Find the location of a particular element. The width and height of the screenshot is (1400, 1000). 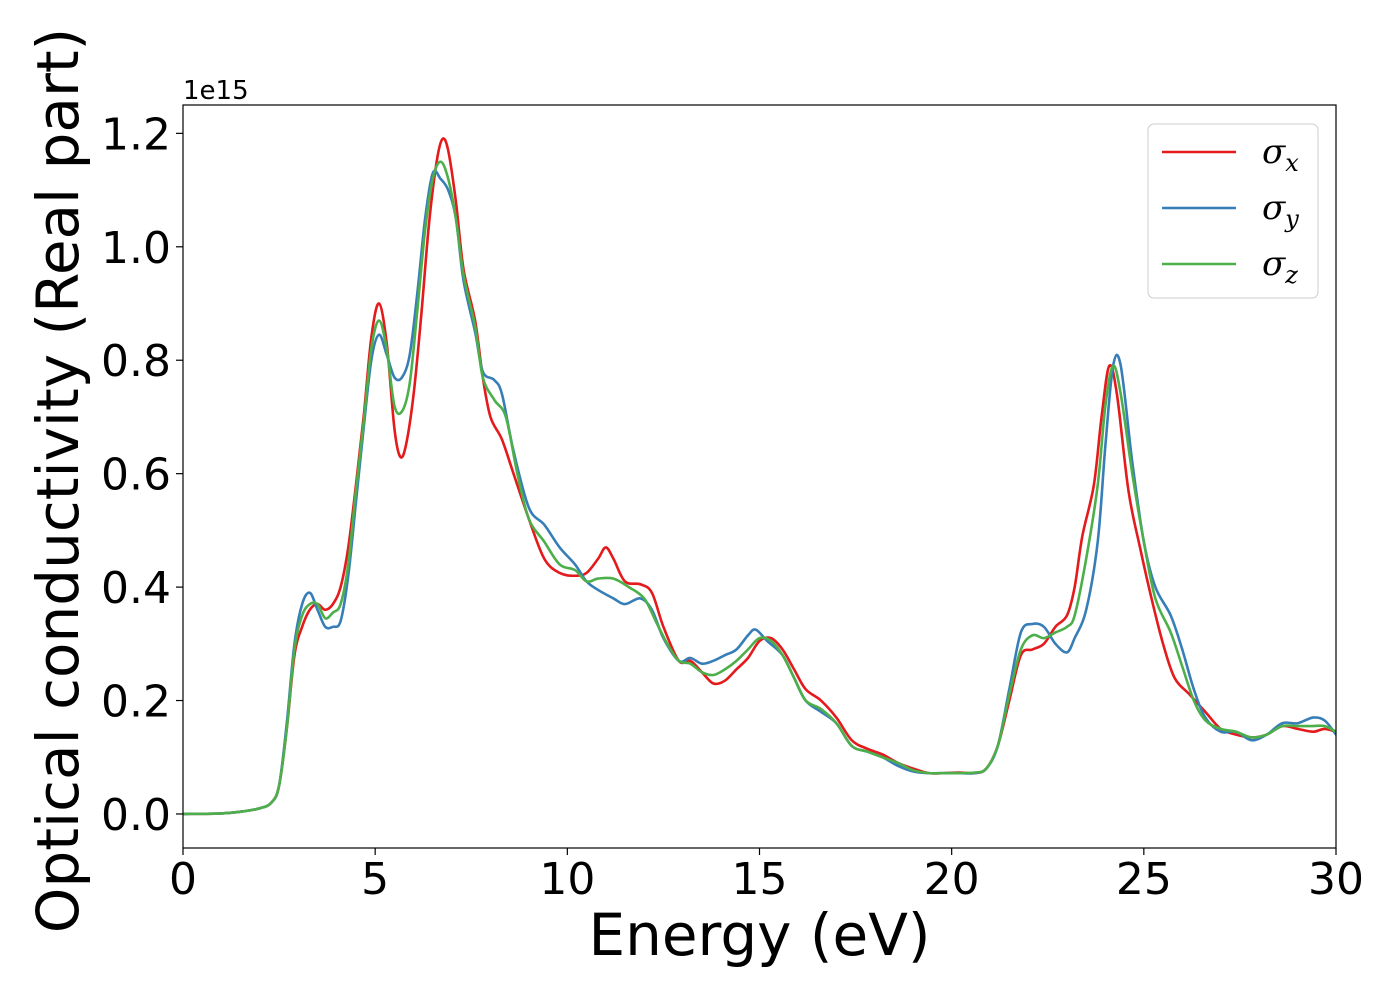

y-axis-offset-label: 1e15 is located at coordinates (216, 91).